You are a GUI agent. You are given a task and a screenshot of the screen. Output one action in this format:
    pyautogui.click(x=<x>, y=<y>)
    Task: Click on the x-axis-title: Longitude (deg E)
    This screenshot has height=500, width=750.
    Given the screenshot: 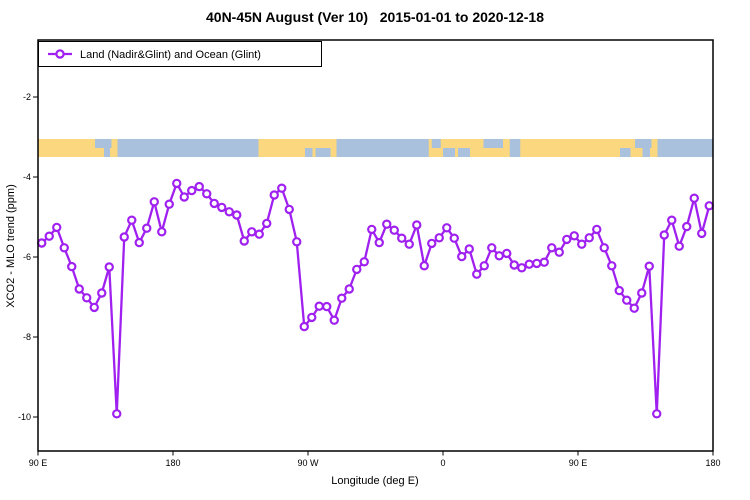 What is the action you would take?
    pyautogui.click(x=374, y=481)
    